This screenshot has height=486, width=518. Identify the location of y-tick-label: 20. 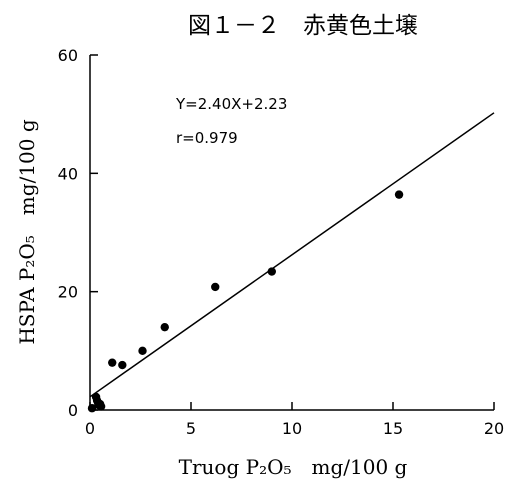
(68, 292).